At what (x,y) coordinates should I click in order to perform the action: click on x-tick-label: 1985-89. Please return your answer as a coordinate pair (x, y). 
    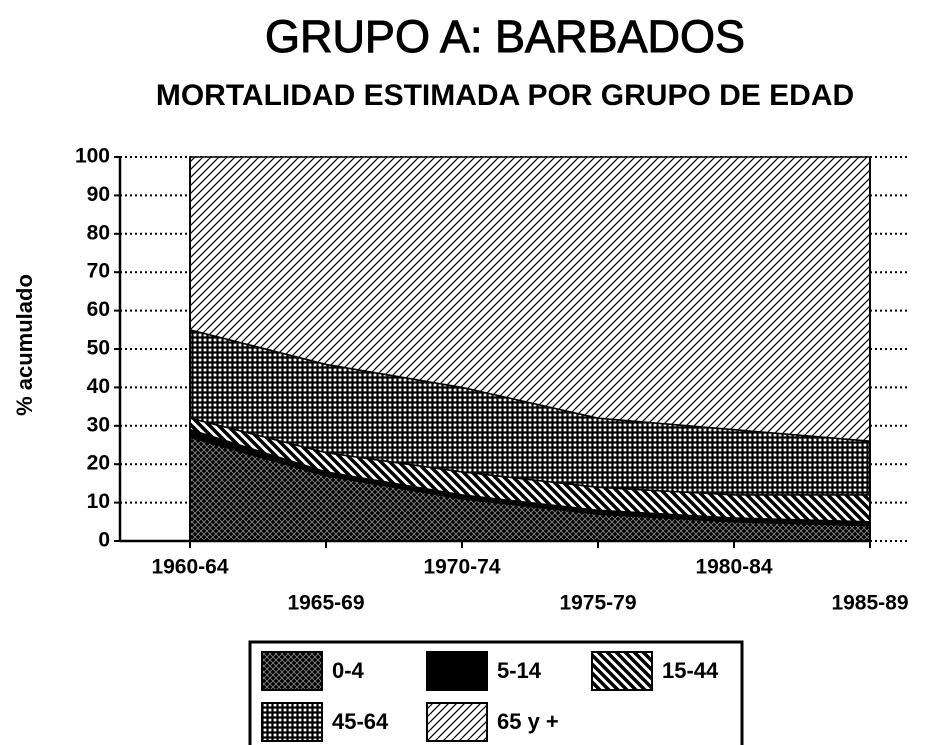
    Looking at the image, I should click on (869, 603).